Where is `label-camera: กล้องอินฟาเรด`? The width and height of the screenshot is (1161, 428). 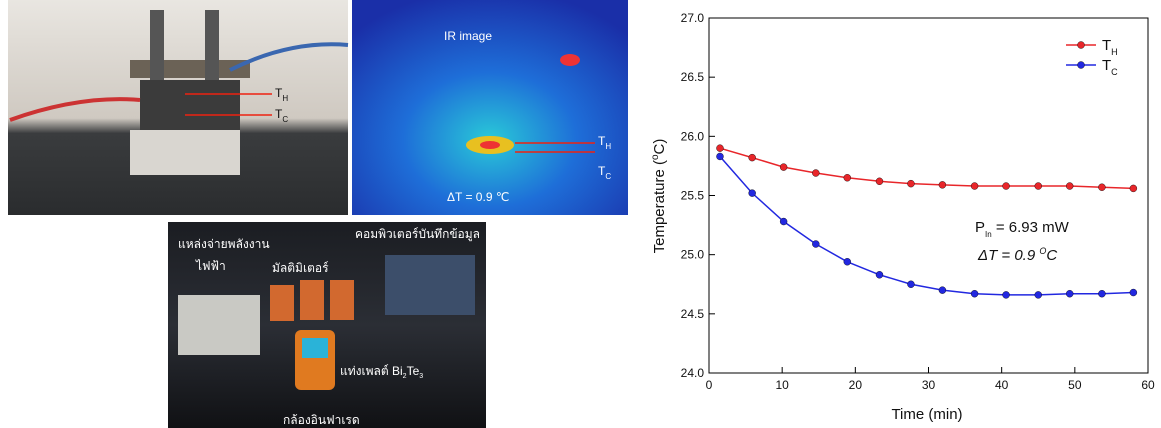
label-camera: กล้องอินฟาเรด is located at coordinates (321, 420).